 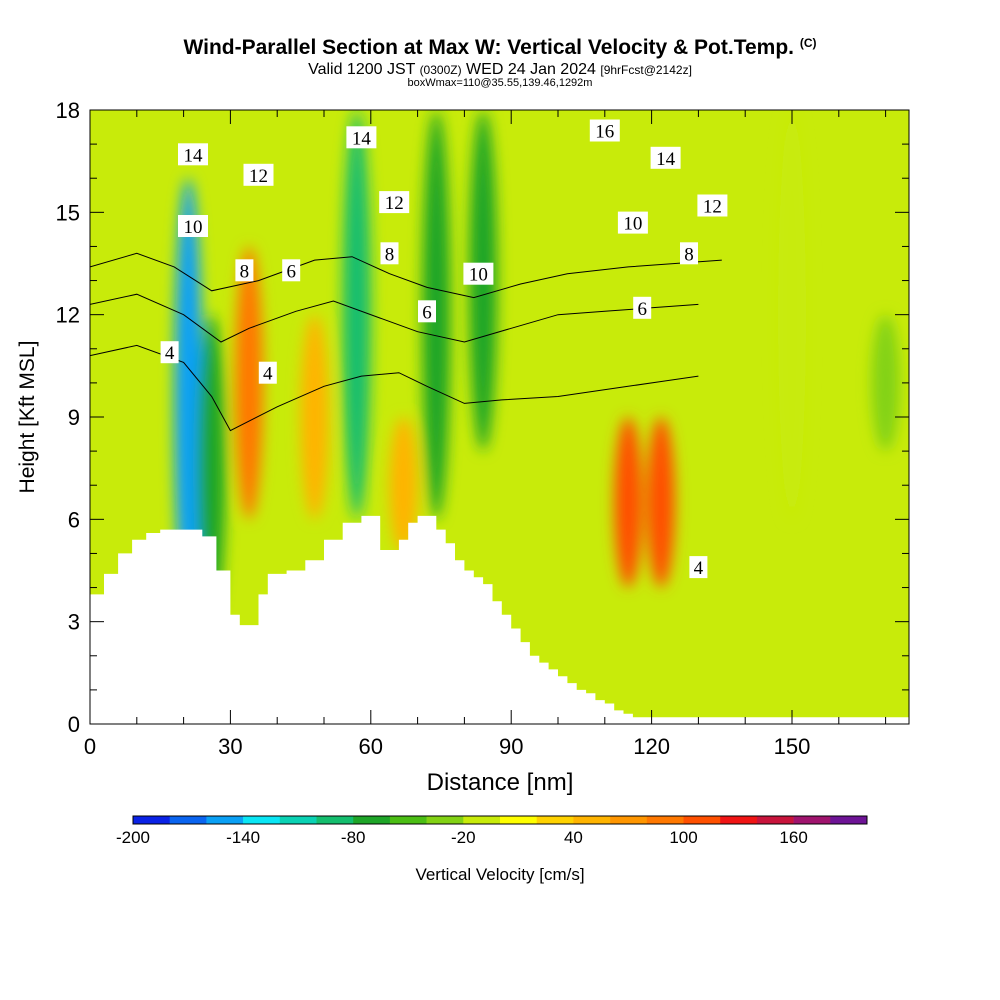 I want to click on y-tick-label: 3, so click(x=74, y=622).